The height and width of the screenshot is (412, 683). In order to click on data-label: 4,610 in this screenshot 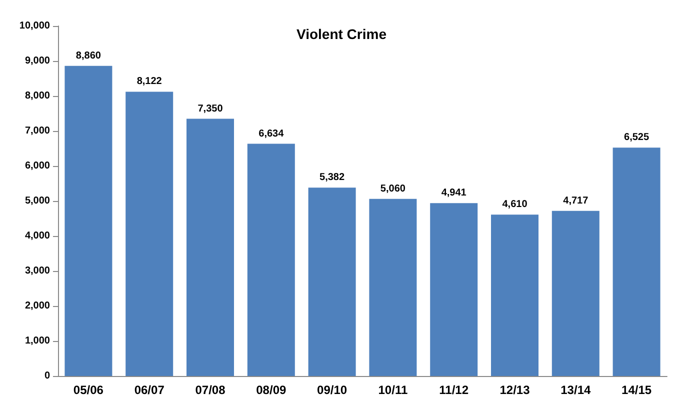, I will do `click(515, 204)`.